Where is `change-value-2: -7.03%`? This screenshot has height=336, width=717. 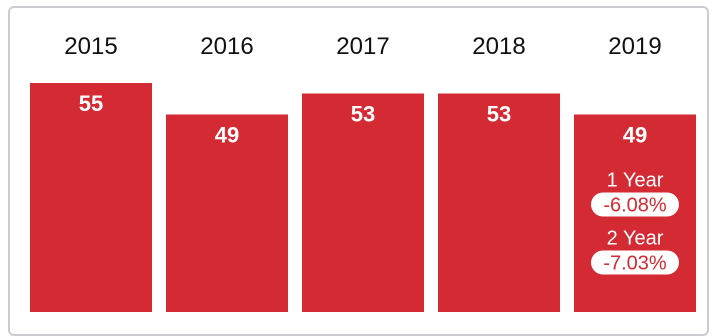
change-value-2: -7.03% is located at coordinates (635, 264).